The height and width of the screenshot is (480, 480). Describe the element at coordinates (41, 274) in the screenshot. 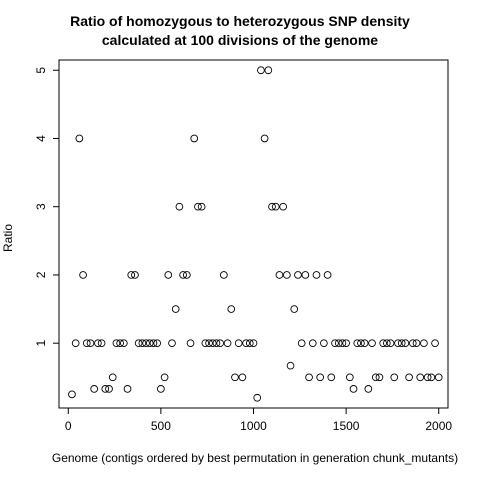

I see `y-tick-label: 2` at that location.